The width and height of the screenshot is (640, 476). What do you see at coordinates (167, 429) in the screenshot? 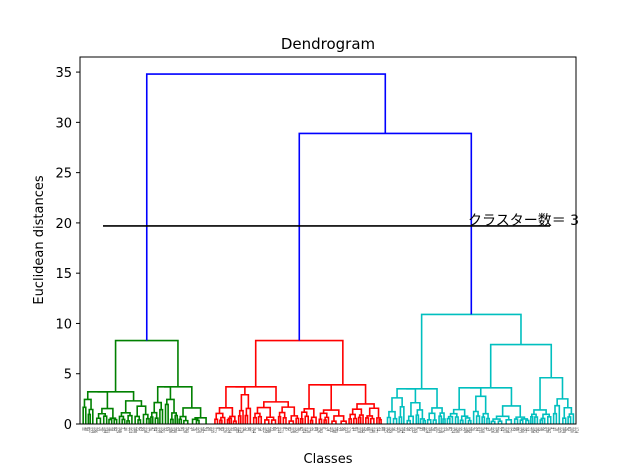
I see `leaf-label: 69` at bounding box center [167, 429].